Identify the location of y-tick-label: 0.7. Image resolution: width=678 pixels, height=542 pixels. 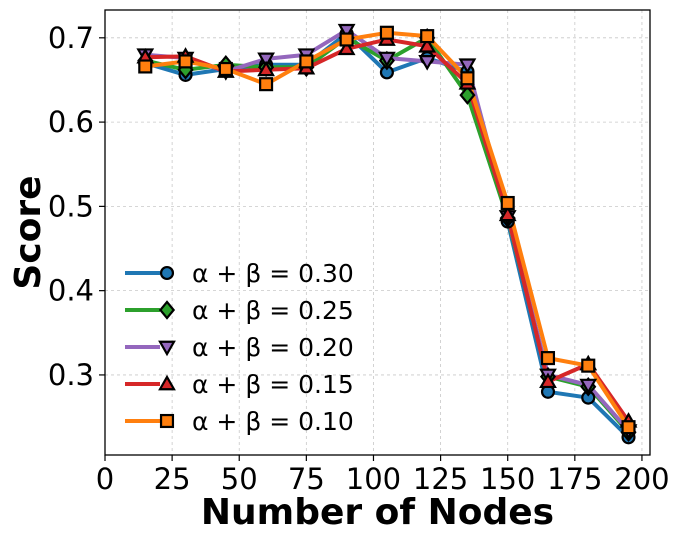
(71, 38).